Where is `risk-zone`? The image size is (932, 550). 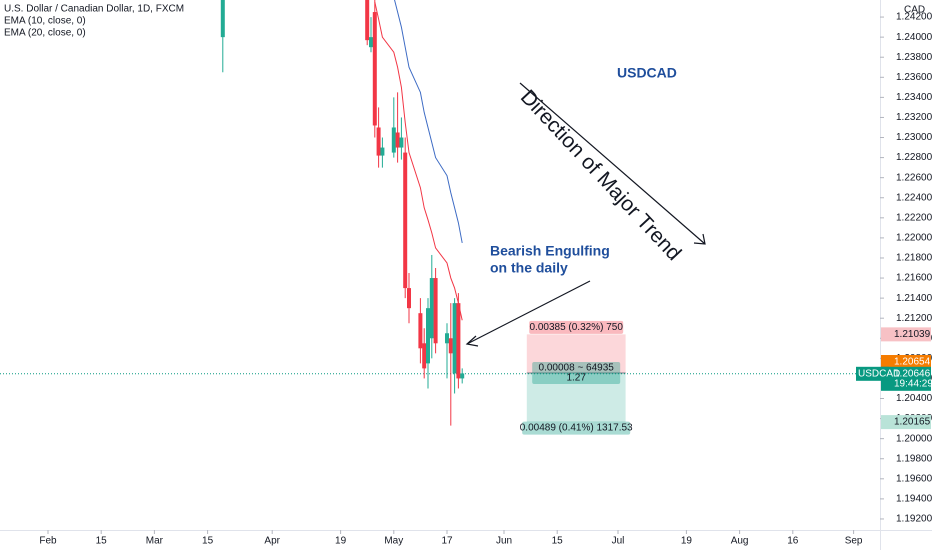 risk-zone is located at coordinates (576, 354).